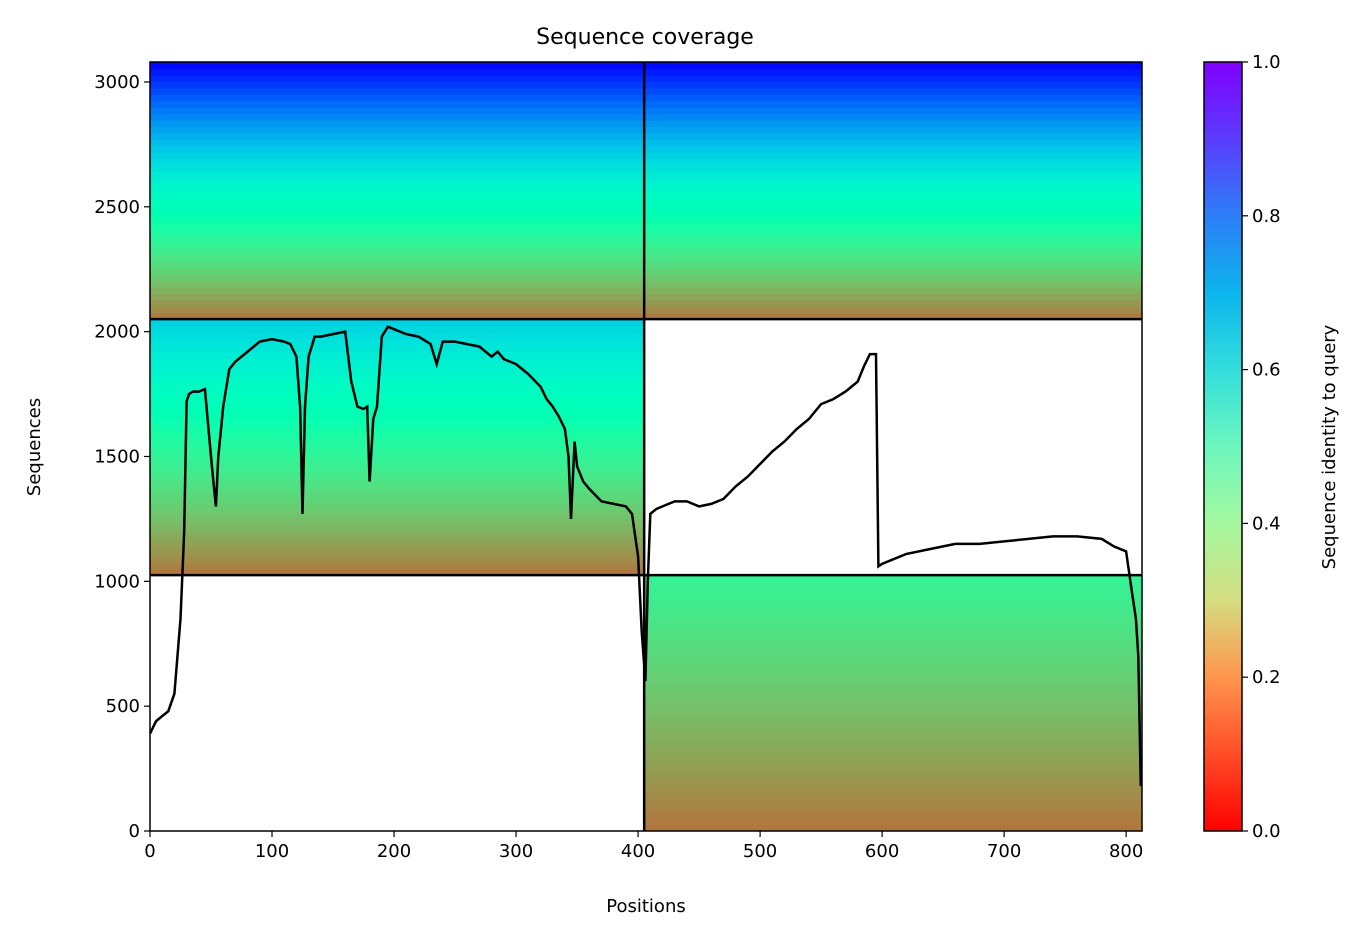 The image size is (1364, 939). I want to click on y-axis-label: Sequences, so click(34, 447).